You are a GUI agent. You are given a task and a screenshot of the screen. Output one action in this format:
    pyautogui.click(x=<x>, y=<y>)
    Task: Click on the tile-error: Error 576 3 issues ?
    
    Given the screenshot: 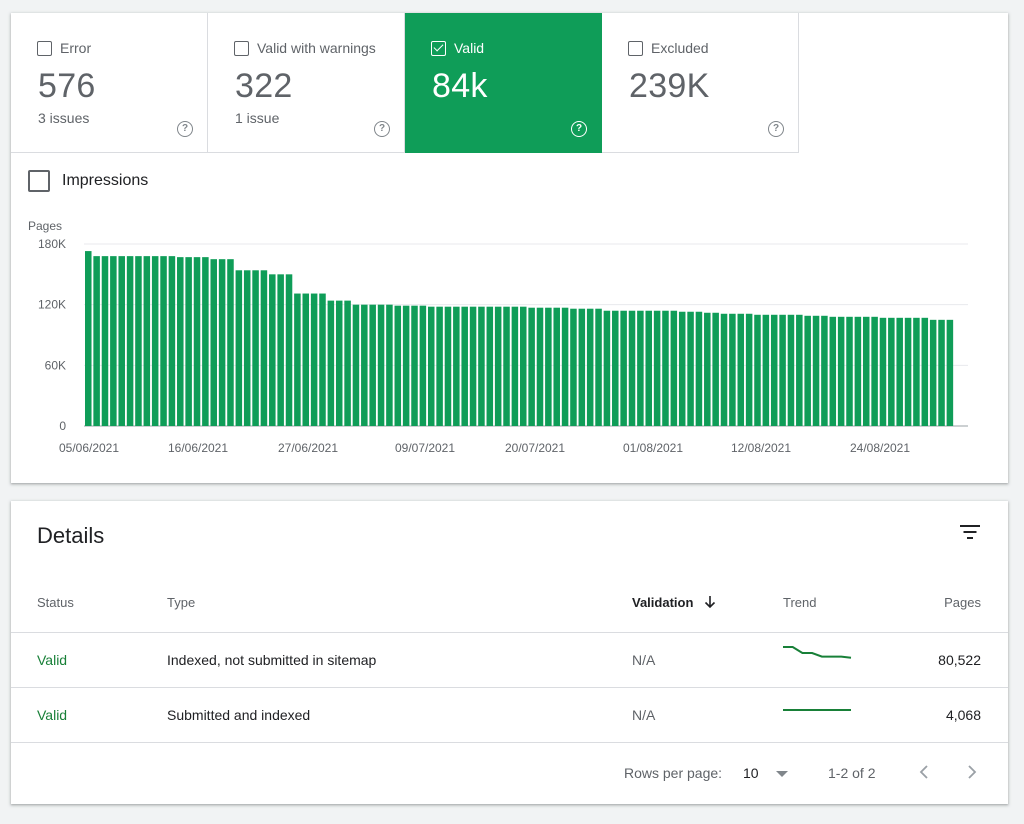 What is the action you would take?
    pyautogui.click(x=109, y=83)
    